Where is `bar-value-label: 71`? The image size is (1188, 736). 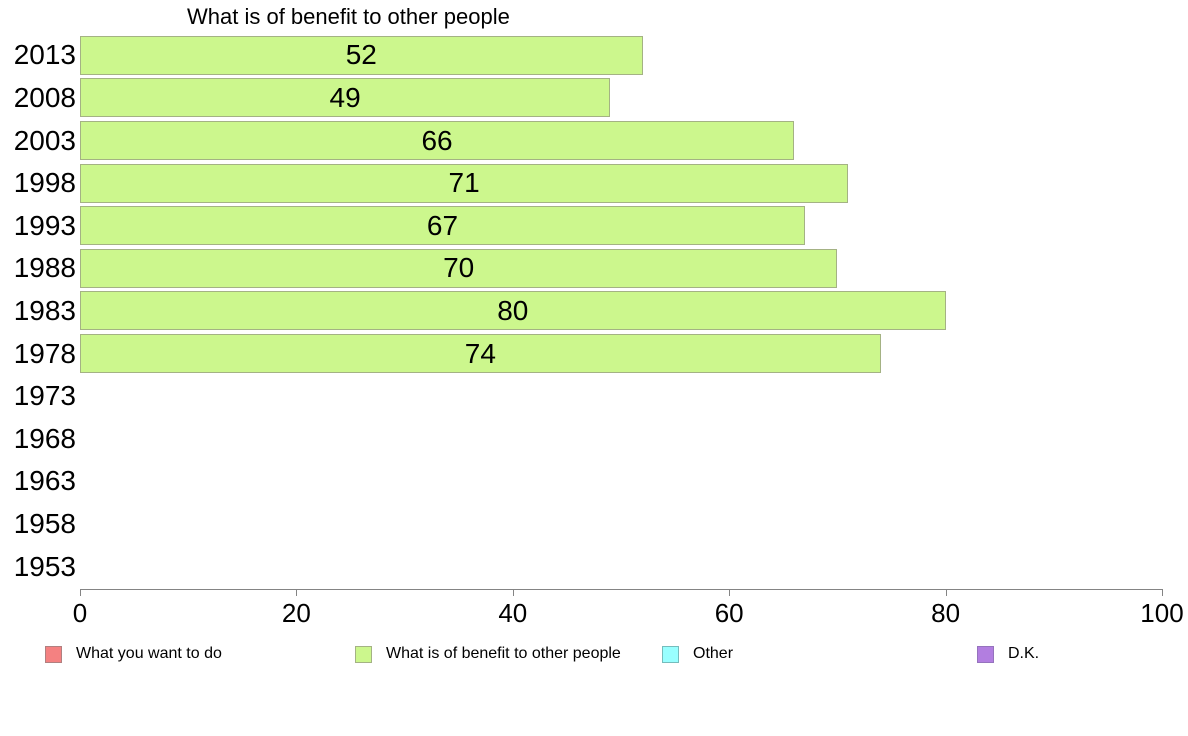
bar-value-label: 71 is located at coordinates (464, 183).